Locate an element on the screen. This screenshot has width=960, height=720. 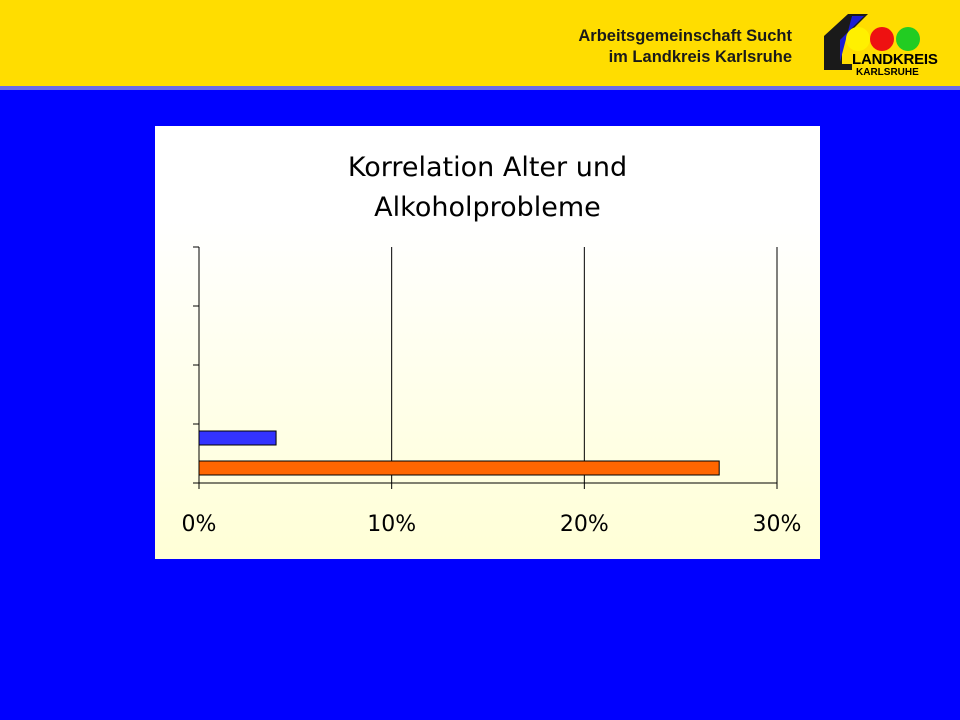
chart-title: Korrelation Alter und Alkoholprobleme is located at coordinates (487, 188).